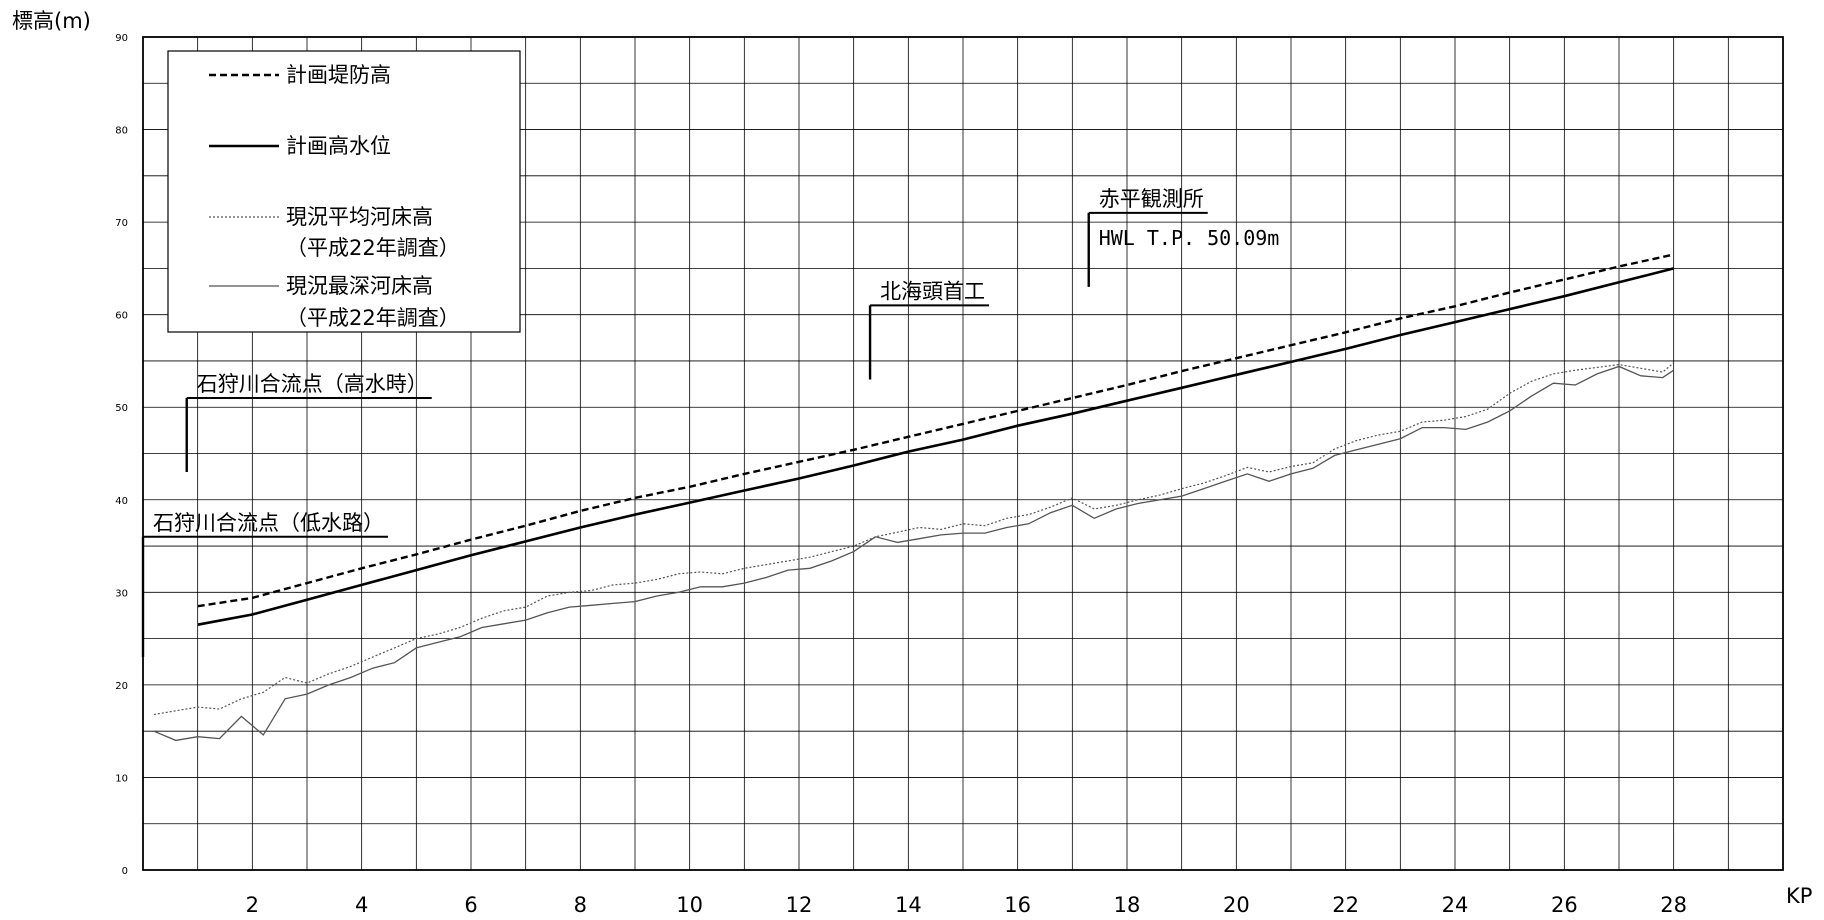 The image size is (1824, 920). What do you see at coordinates (580, 905) in the screenshot?
I see `x-tick-label: 8` at bounding box center [580, 905].